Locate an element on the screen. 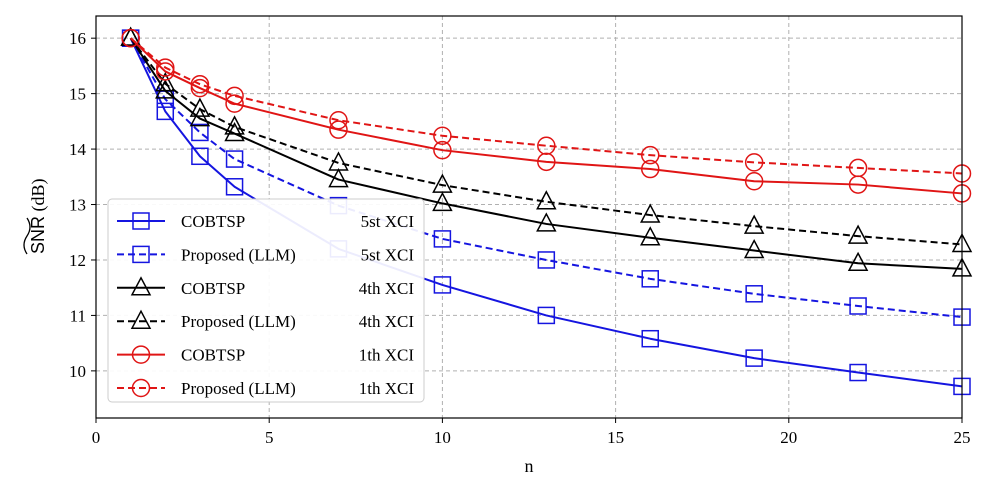  y-tick-label: 11 is located at coordinates (78, 315).